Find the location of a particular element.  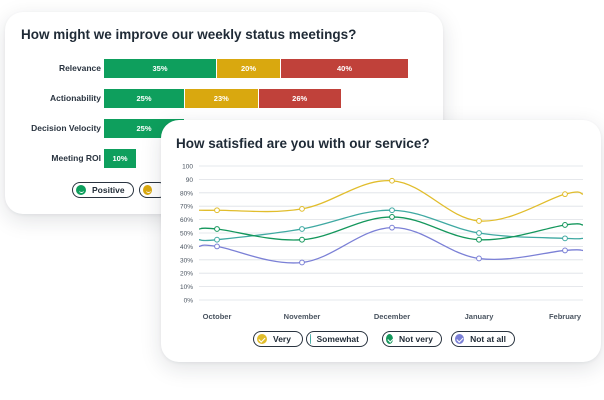

legend-item: Not very is located at coordinates (412, 339).